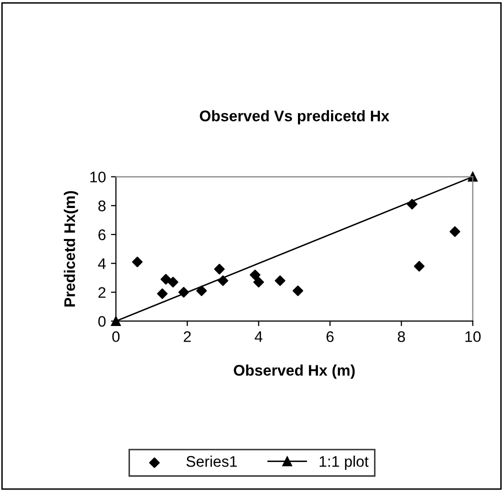  I want to click on y-tick-label: 0, so click(102, 321).